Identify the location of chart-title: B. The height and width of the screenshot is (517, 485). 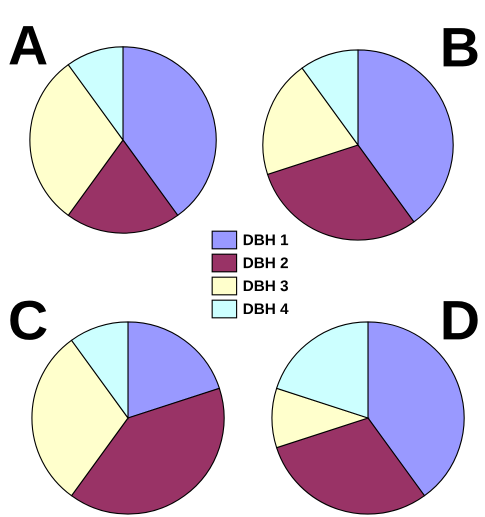
(461, 47).